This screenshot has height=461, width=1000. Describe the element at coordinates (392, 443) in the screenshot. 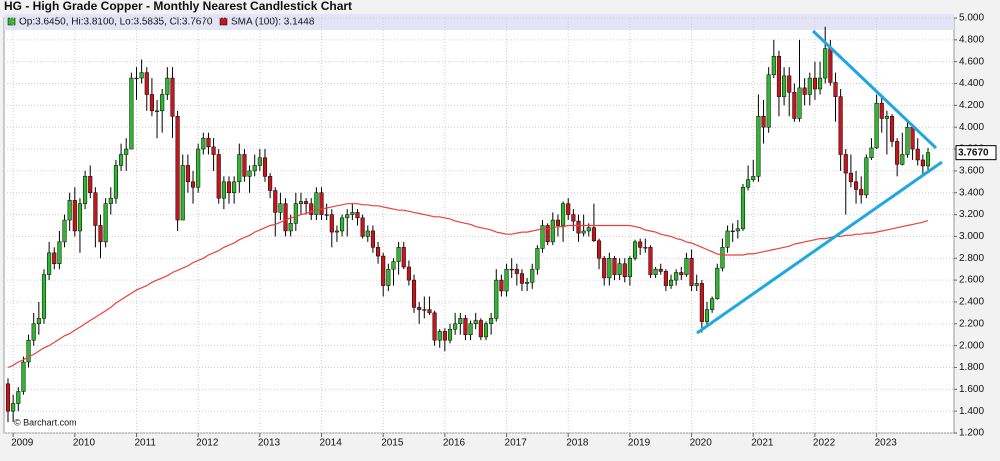

I see `x-tick-label: 2015` at that location.